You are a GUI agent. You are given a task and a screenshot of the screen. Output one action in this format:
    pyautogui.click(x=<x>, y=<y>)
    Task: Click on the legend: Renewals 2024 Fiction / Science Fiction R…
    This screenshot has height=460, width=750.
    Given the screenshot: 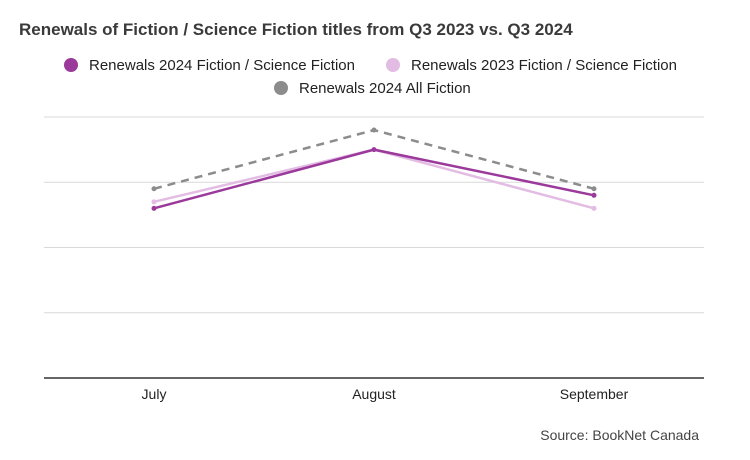 What is the action you would take?
    pyautogui.click(x=370, y=77)
    